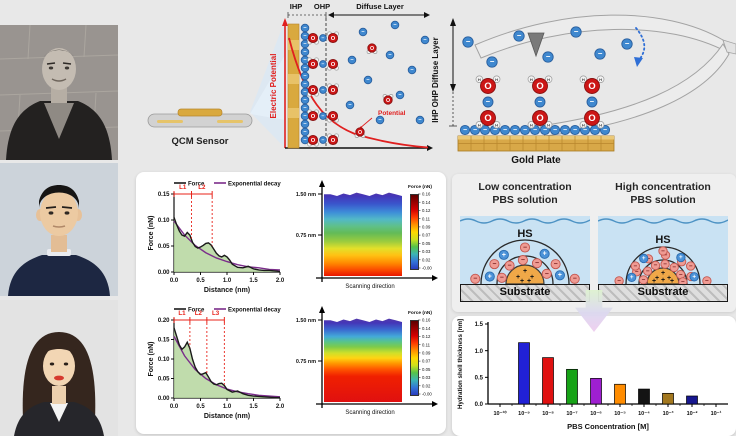 The height and width of the screenshot is (436, 736). What do you see at coordinates (363, 360) in the screenshot?
I see `force-map-gradient` at bounding box center [363, 360].